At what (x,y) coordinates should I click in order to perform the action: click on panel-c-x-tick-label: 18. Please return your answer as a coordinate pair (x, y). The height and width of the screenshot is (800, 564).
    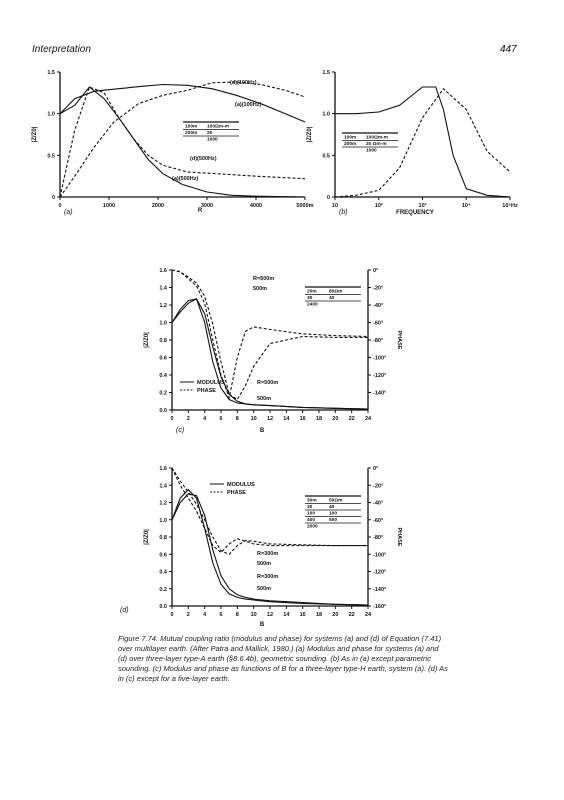
    Looking at the image, I should click on (319, 419).